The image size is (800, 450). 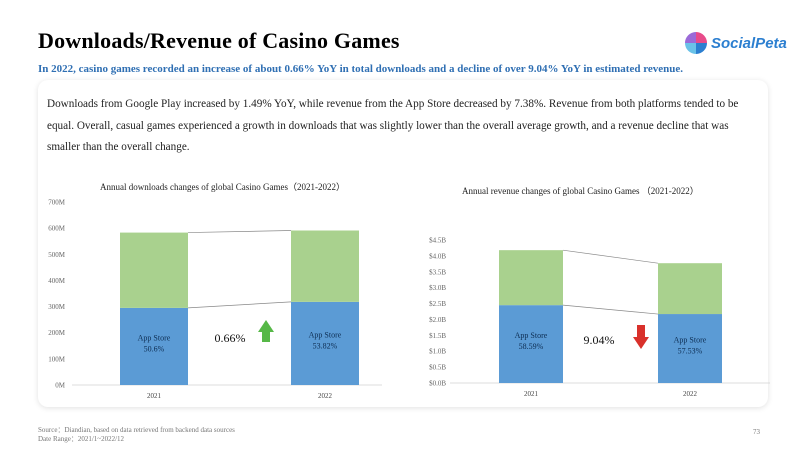 What do you see at coordinates (219, 40) in the screenshot?
I see `page-title: Downloads/Revenue of Casino Games` at bounding box center [219, 40].